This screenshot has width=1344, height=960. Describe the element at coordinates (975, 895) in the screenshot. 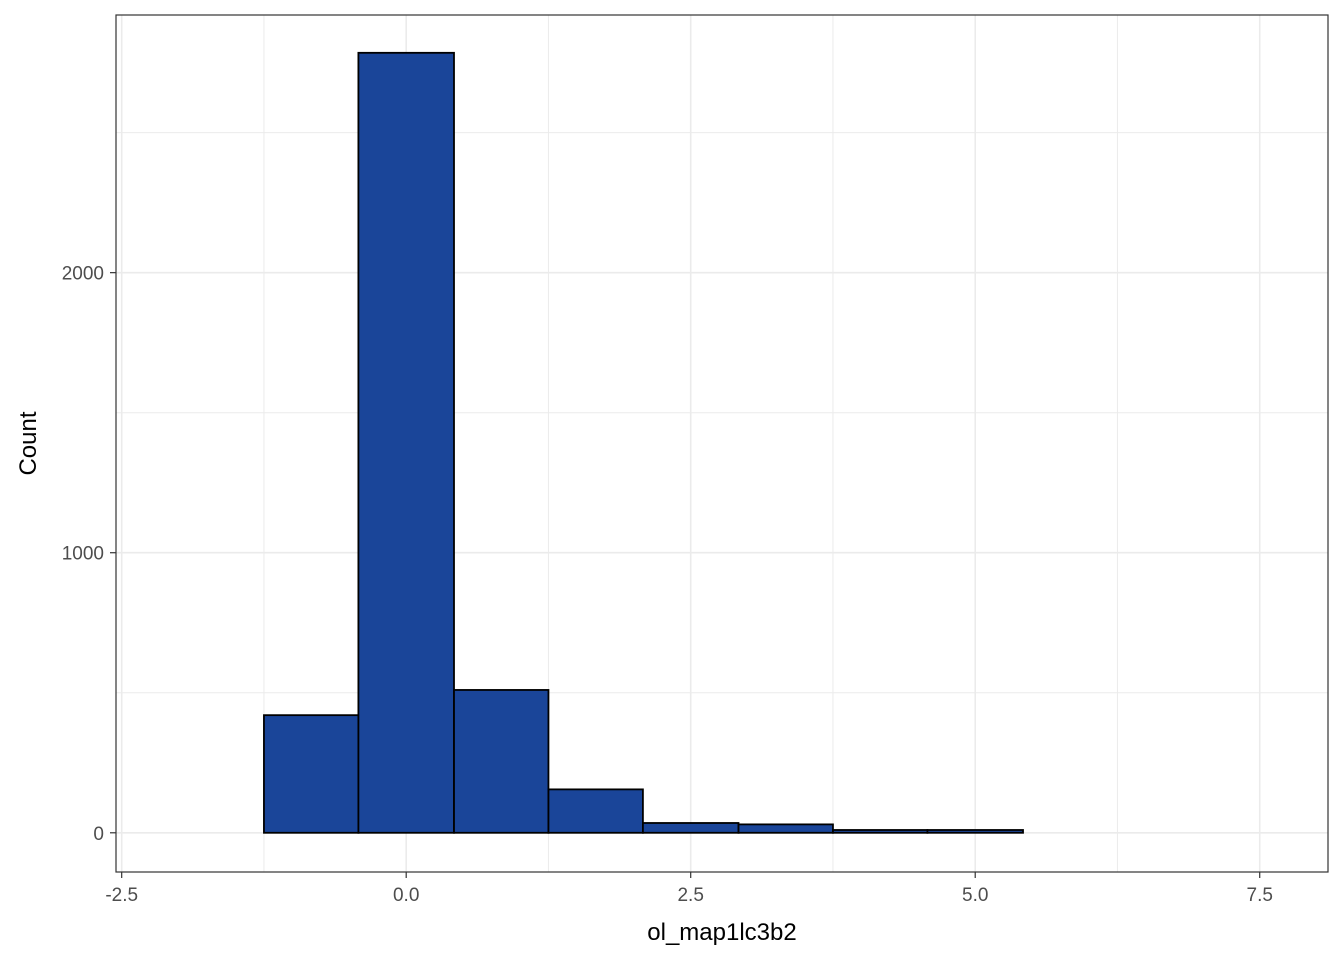

I see `x-tick-label: 5.0` at that location.